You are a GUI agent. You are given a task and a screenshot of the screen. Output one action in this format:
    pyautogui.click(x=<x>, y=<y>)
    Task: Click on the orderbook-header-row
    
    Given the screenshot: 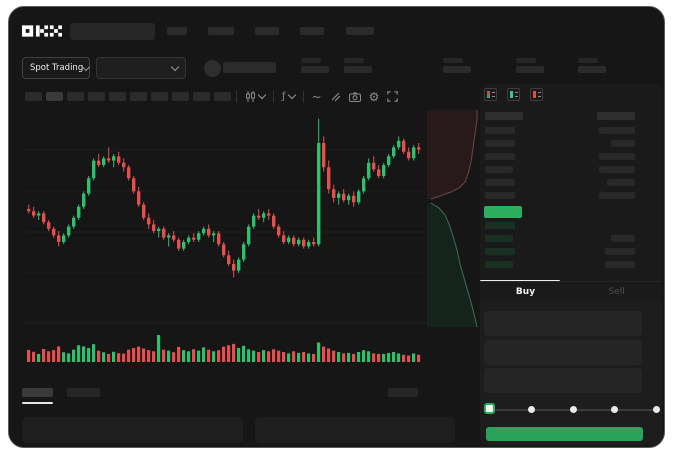 What is the action you would take?
    pyautogui.click(x=560, y=116)
    